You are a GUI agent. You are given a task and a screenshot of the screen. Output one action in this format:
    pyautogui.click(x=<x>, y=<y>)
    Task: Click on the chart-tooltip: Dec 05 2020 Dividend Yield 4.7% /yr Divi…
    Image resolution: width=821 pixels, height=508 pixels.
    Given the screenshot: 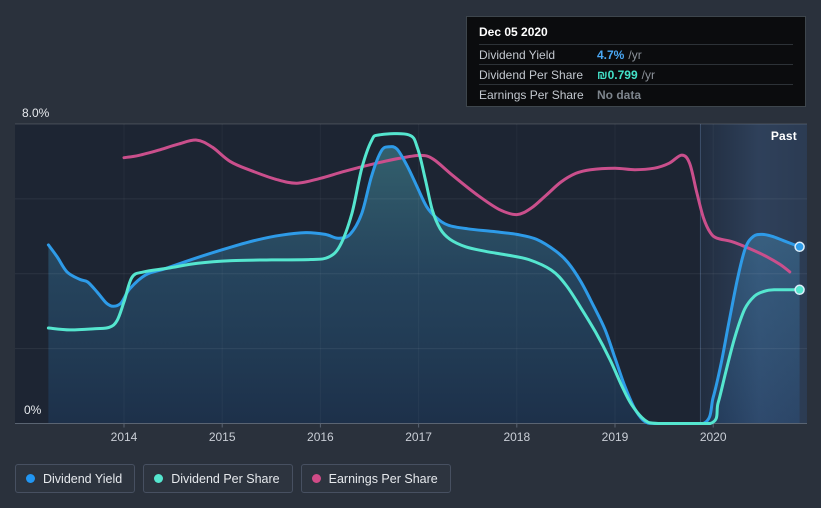 What is the action you would take?
    pyautogui.click(x=636, y=61)
    